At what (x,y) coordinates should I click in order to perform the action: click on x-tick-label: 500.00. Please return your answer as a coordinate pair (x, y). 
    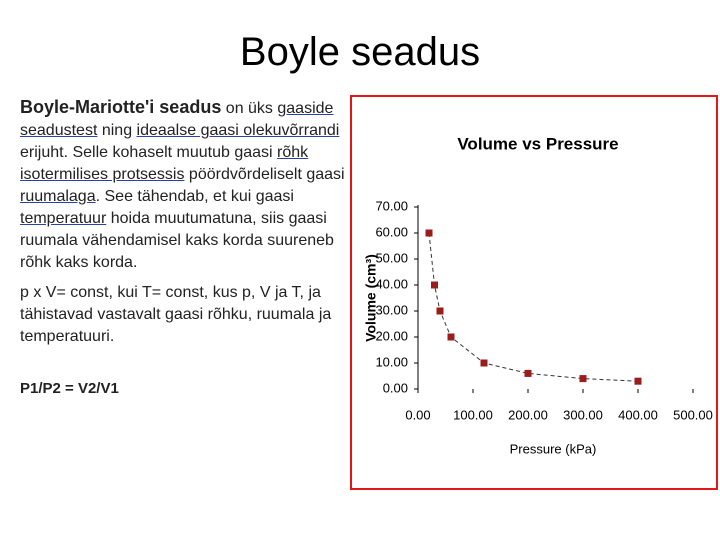
    Looking at the image, I should click on (693, 414).